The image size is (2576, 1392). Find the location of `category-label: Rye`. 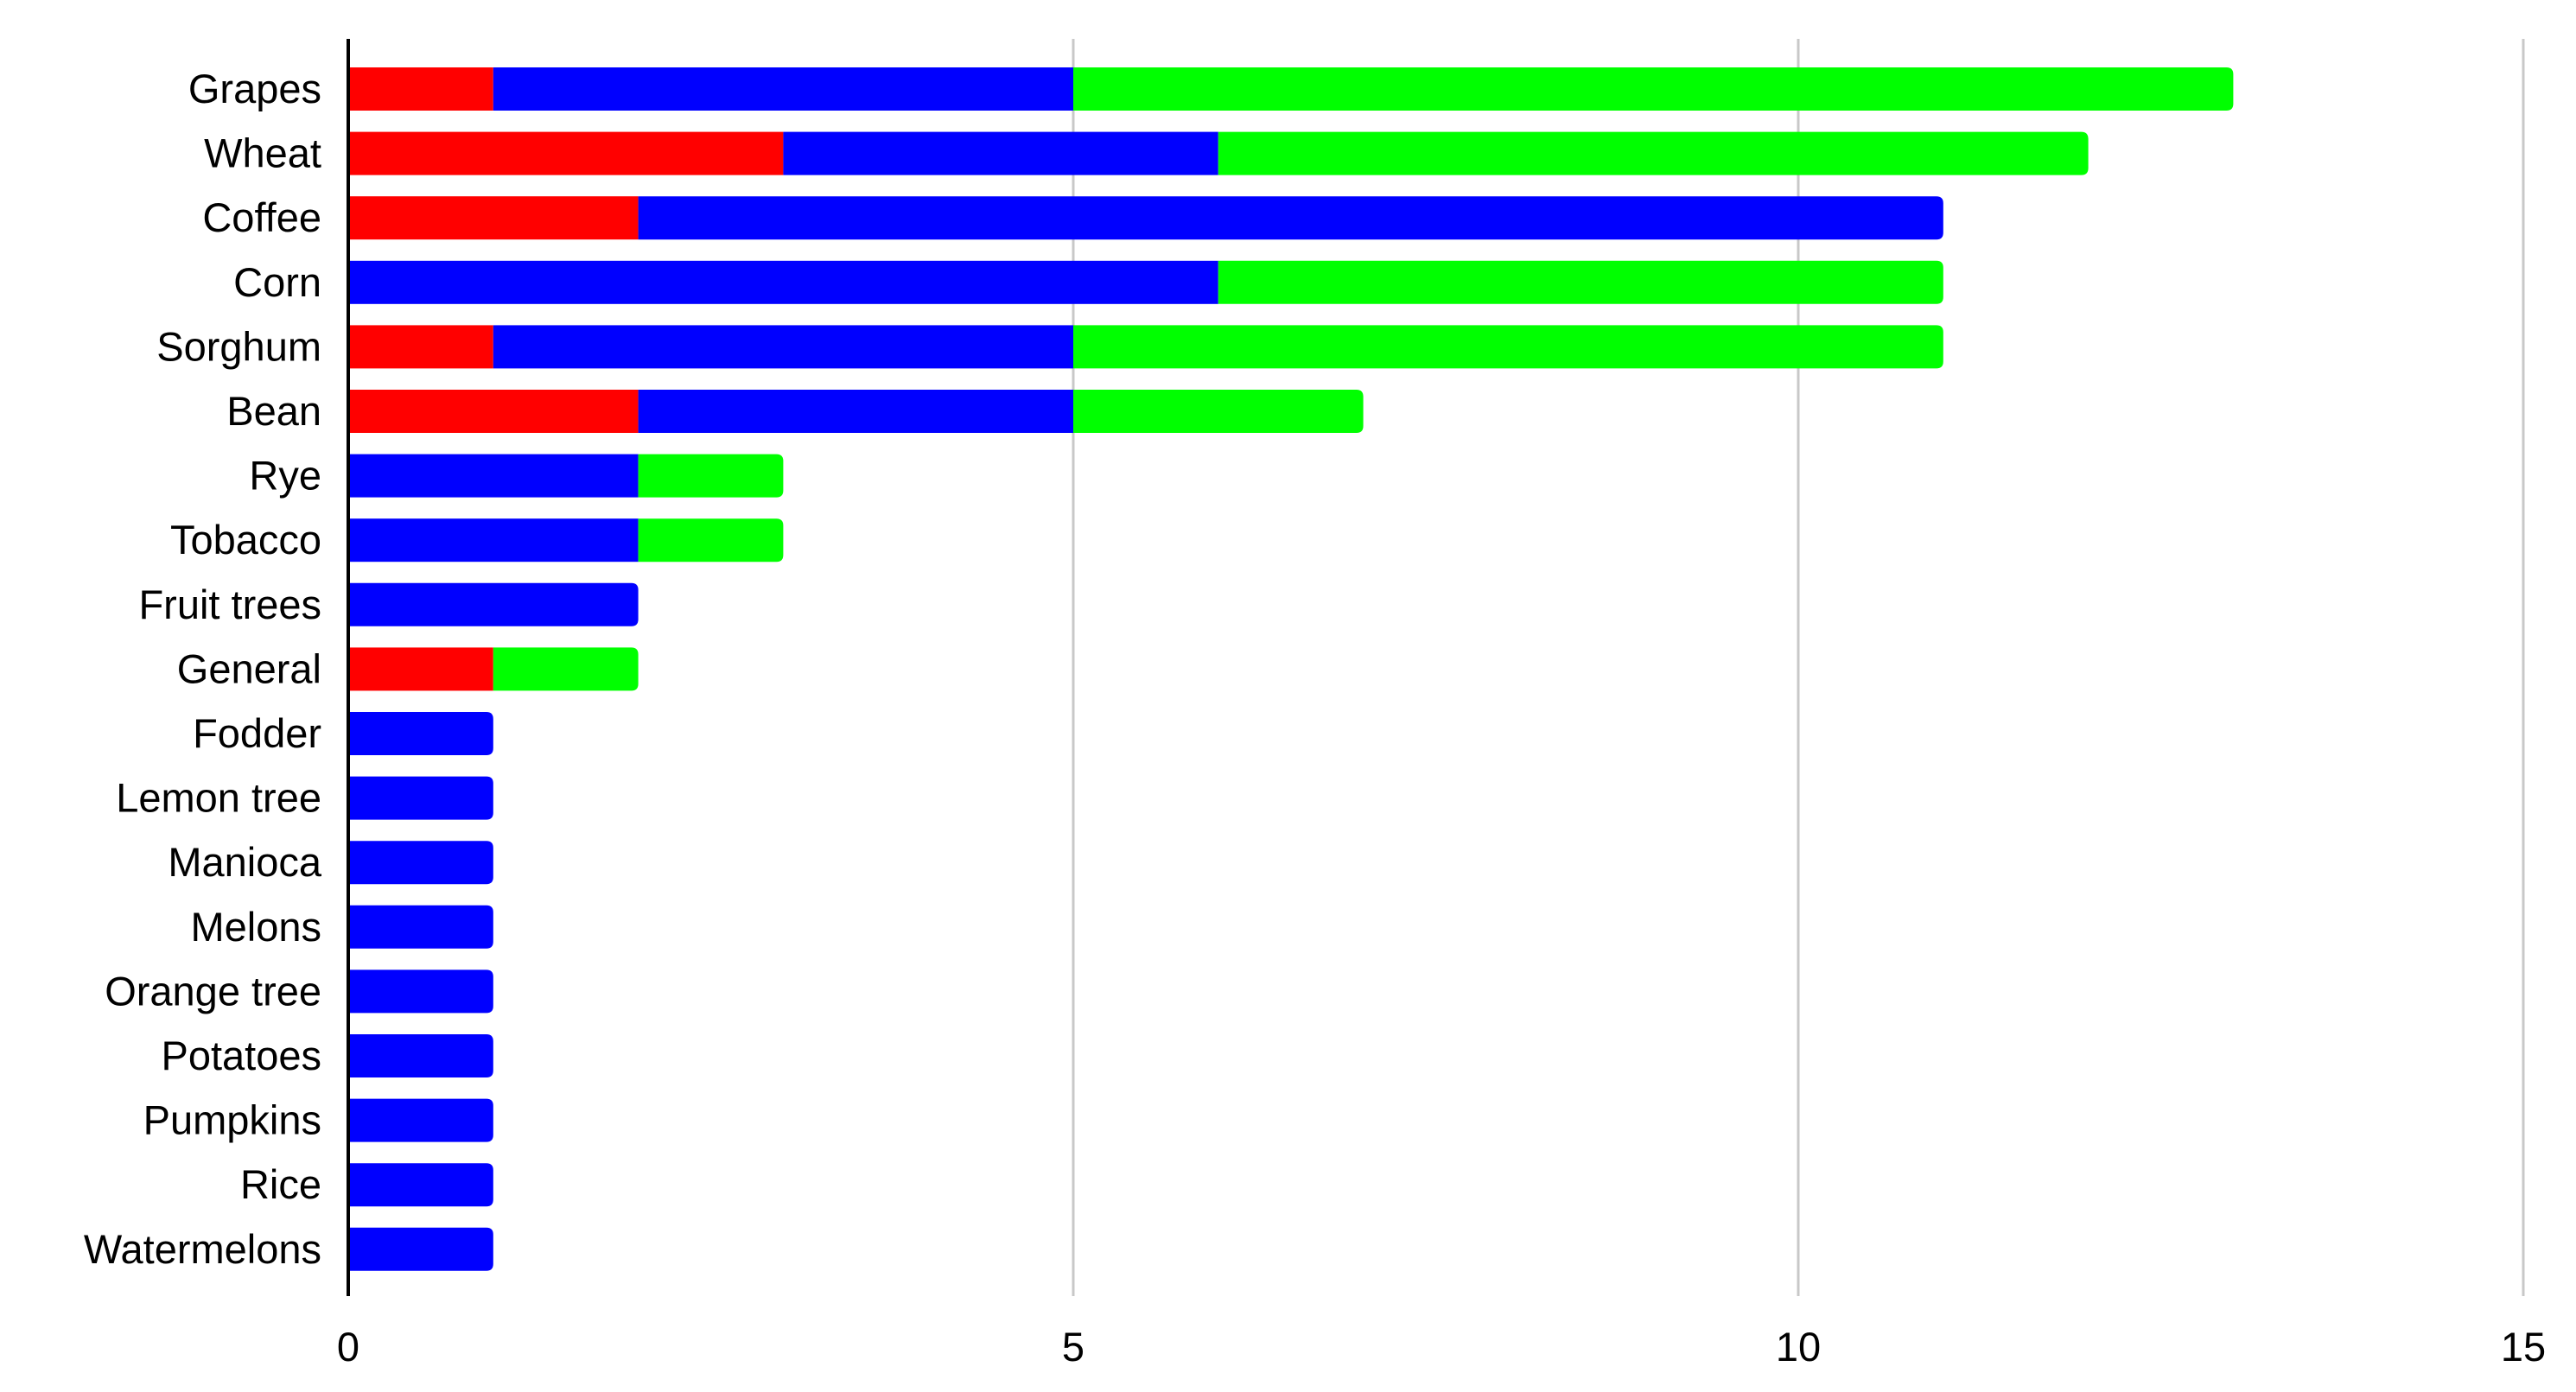

category-label: Rye is located at coordinates (285, 476).